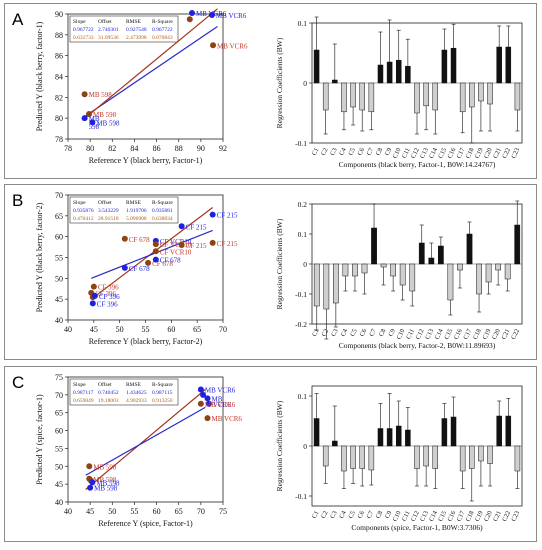 This screenshot has width=542, height=550. I want to click on stats-value: 0.659049, so click(83, 401).